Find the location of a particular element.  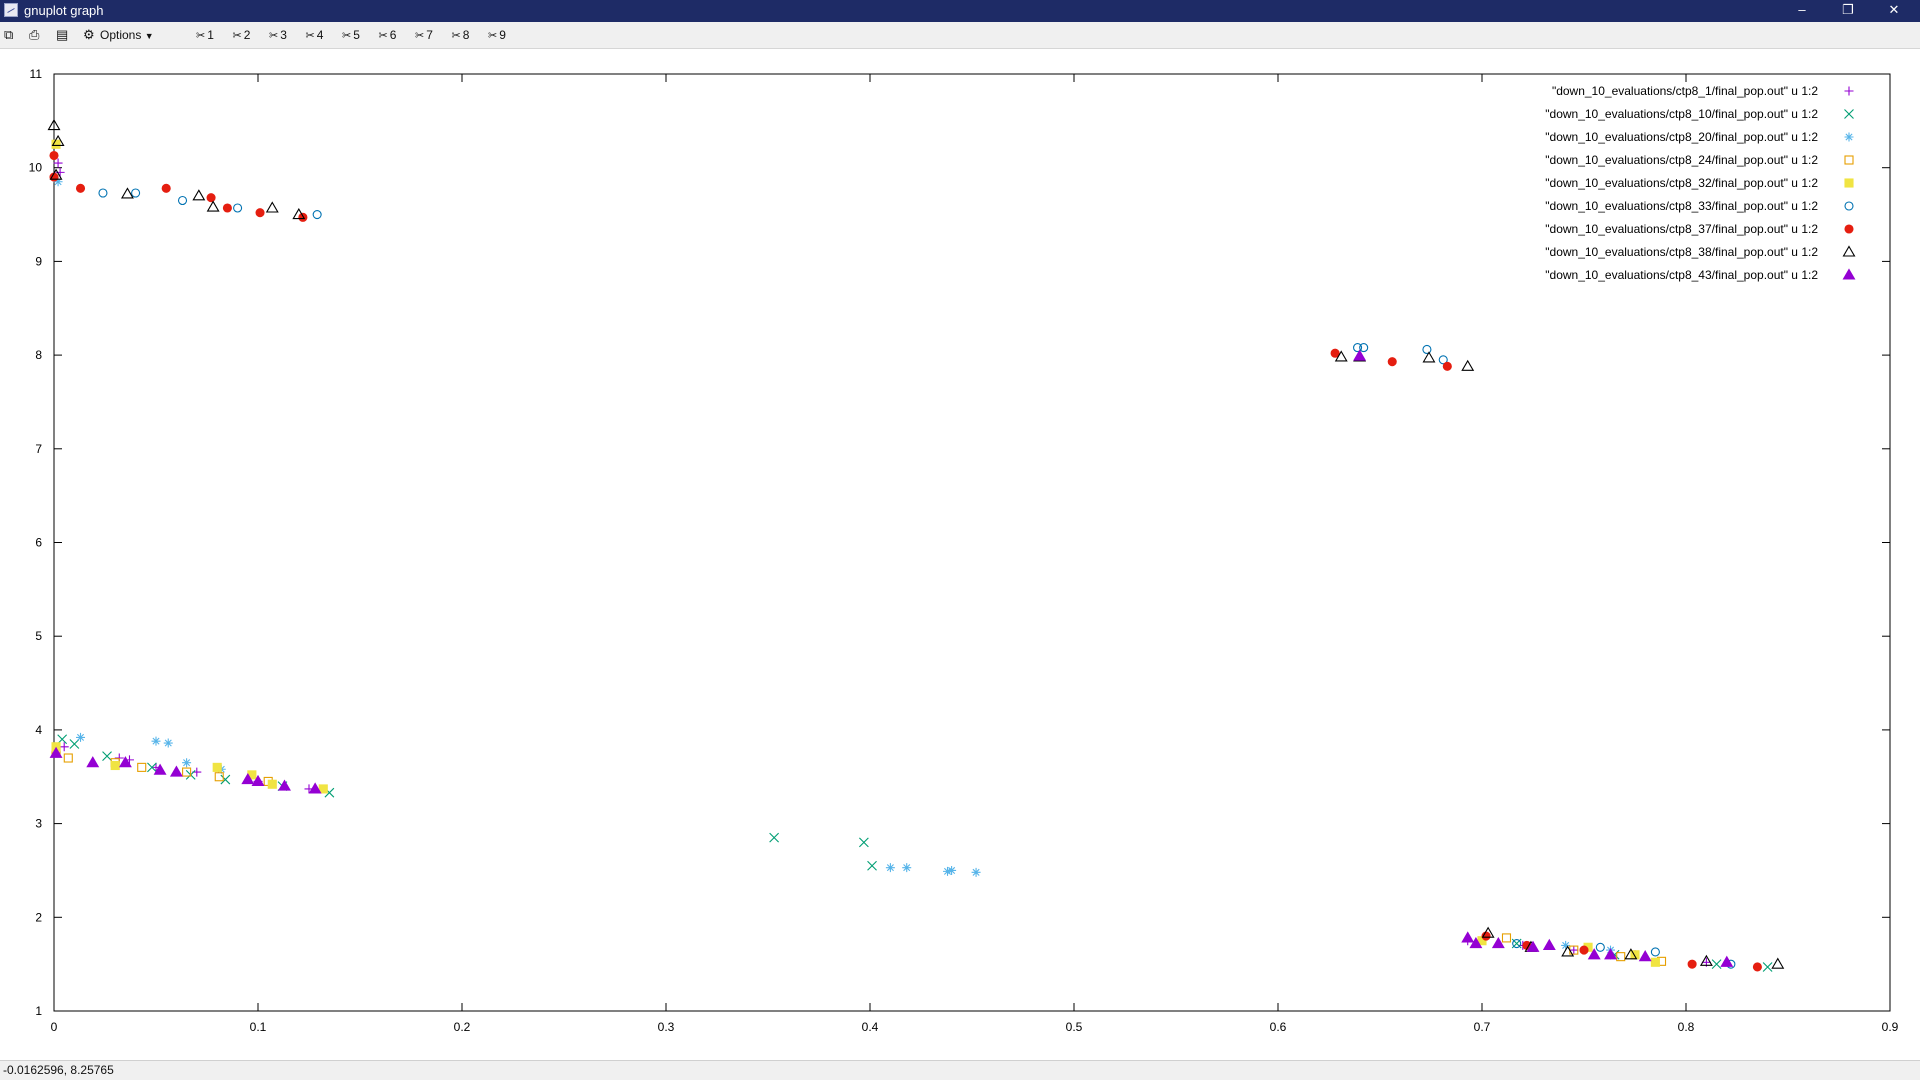

print-icon: ⎙ is located at coordinates (34, 34).